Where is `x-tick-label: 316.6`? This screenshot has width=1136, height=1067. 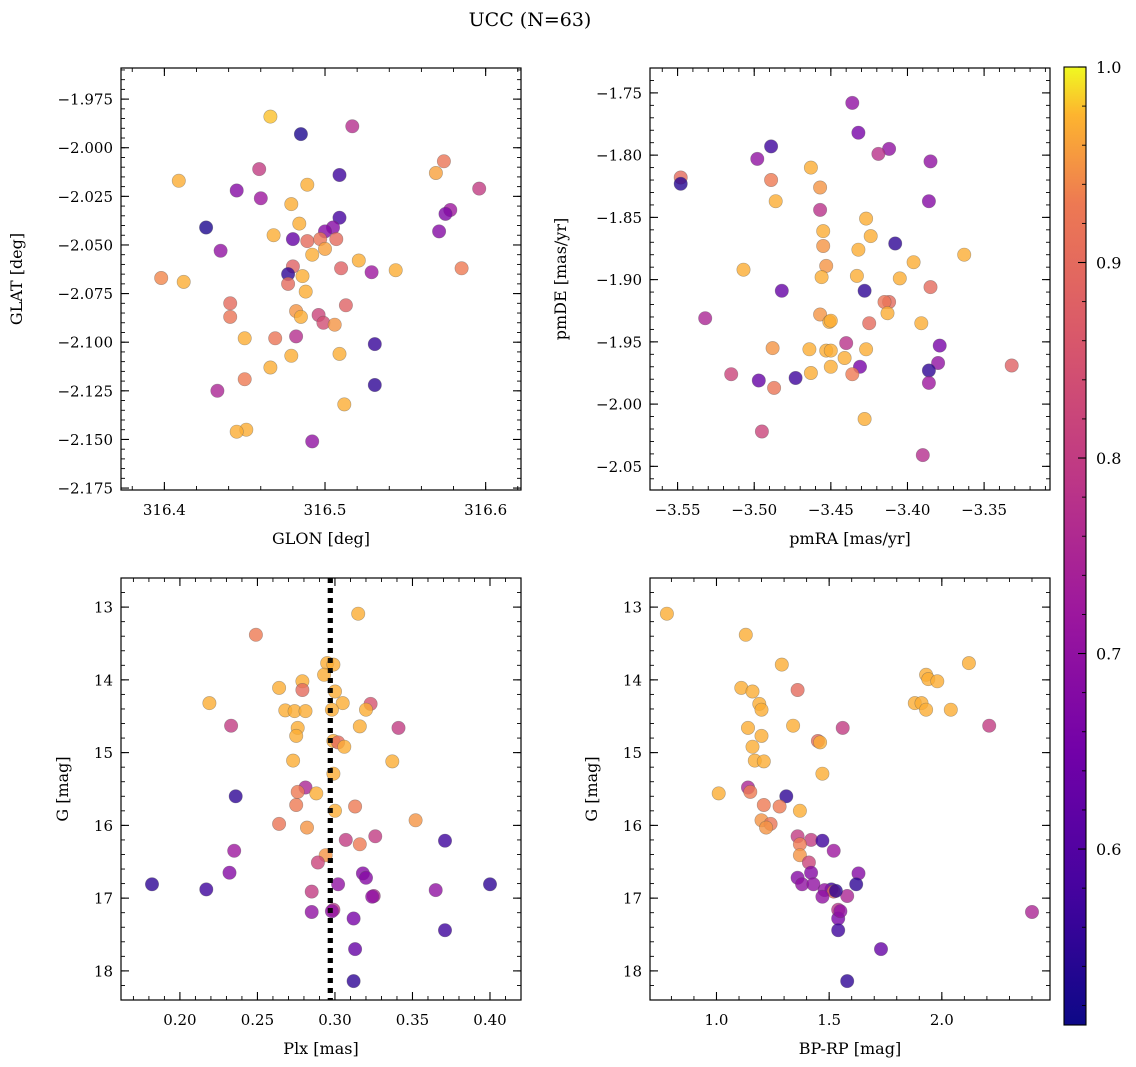
x-tick-label: 316.6 is located at coordinates (485, 510).